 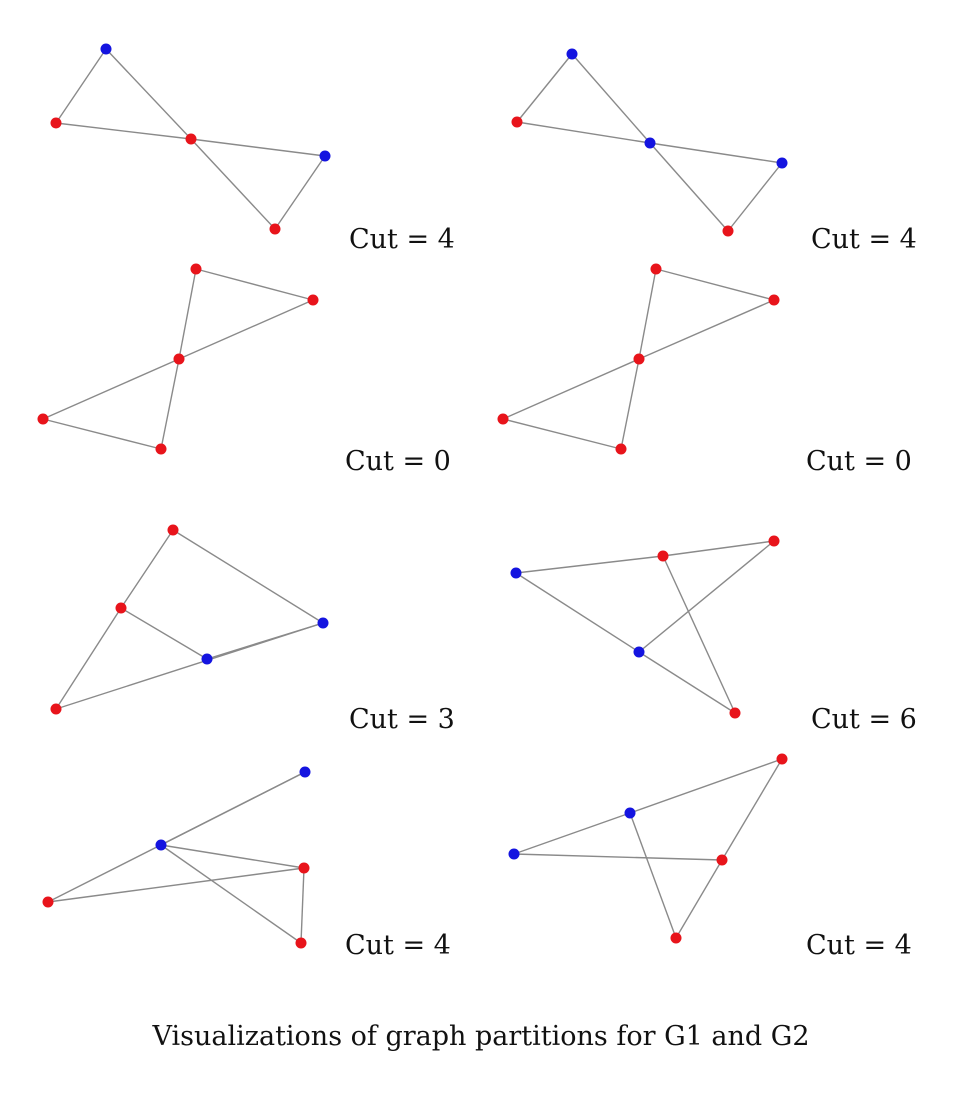 What do you see at coordinates (864, 239) in the screenshot?
I see `panel-2-cut-label: Cut = 4` at bounding box center [864, 239].